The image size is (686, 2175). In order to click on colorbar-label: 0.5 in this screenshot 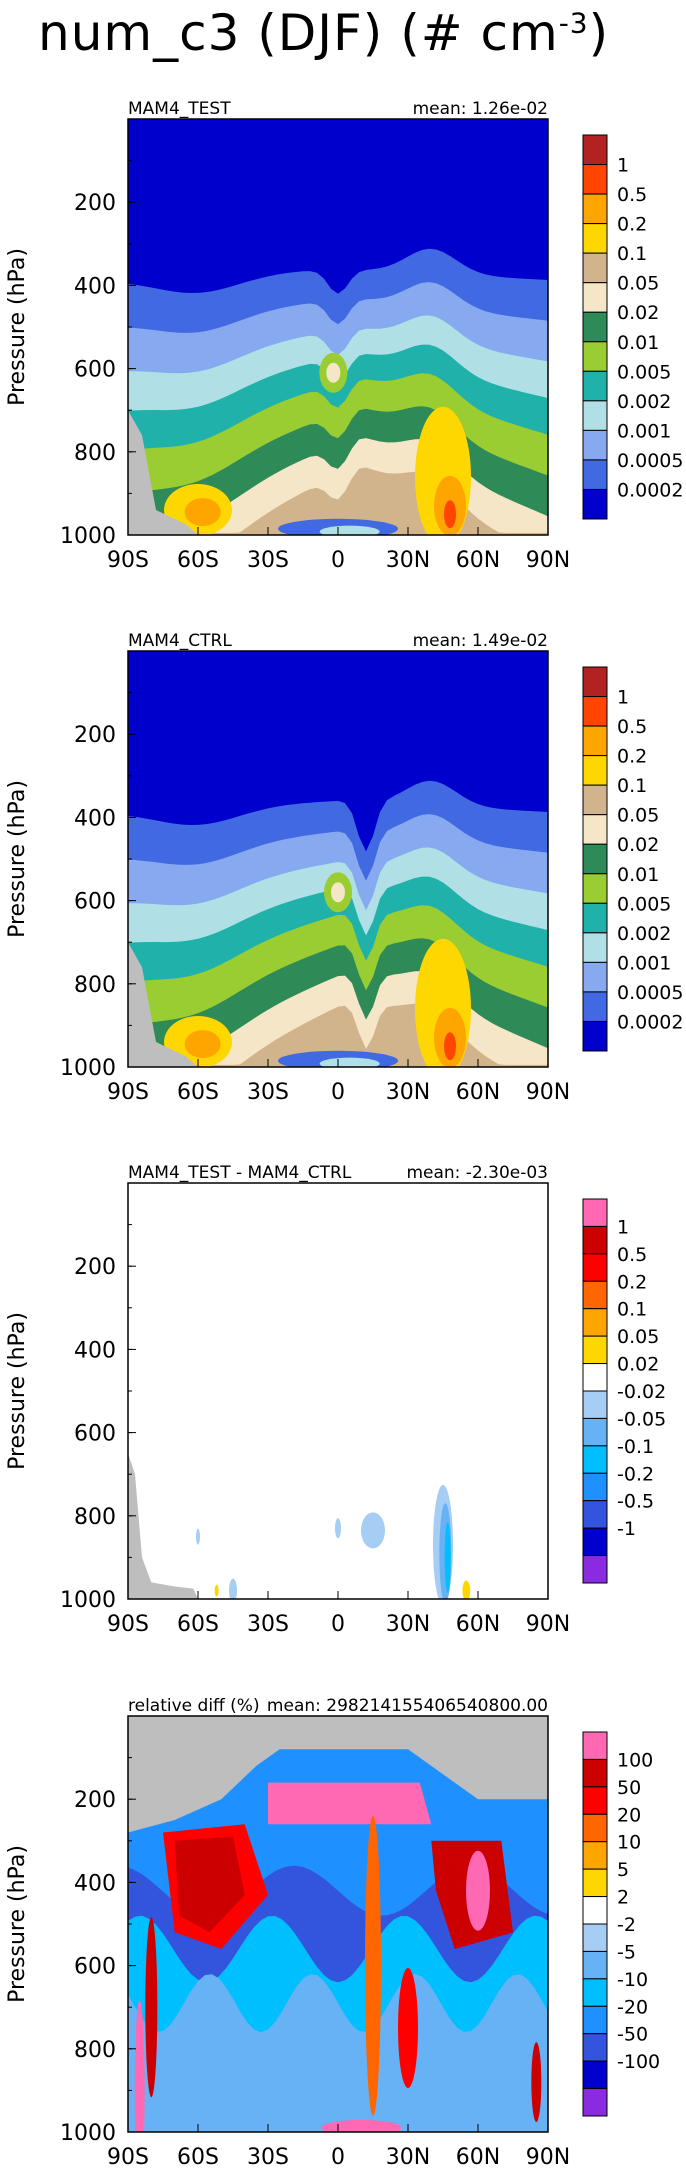, I will do `click(632, 1255)`.